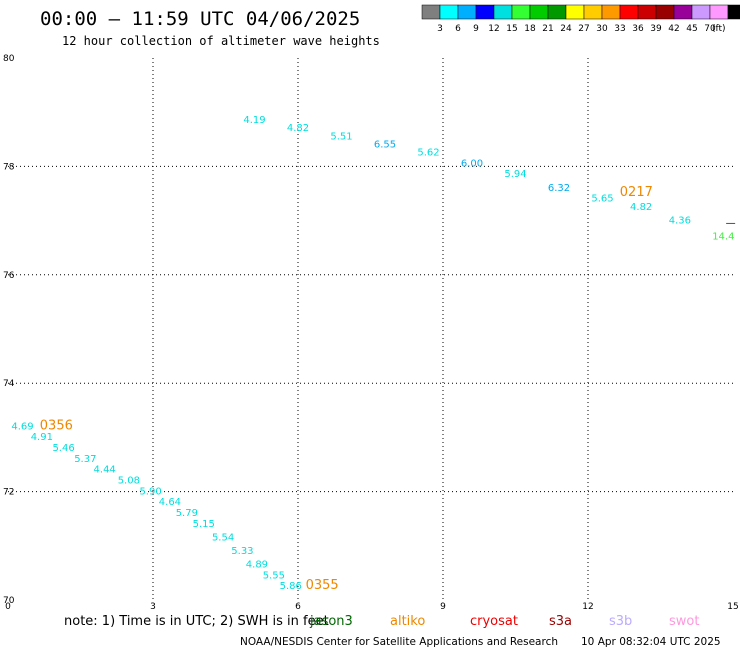 This screenshot has height=650, width=740. I want to click on wave-height-label: 5.79, so click(187, 513).